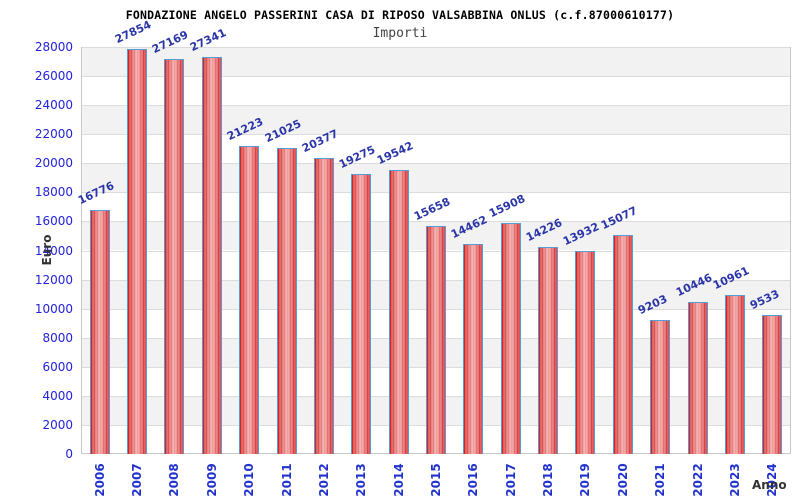 This screenshot has width=800, height=500. What do you see at coordinates (660, 480) in the screenshot?
I see `x-tick-label: 2021` at bounding box center [660, 480].